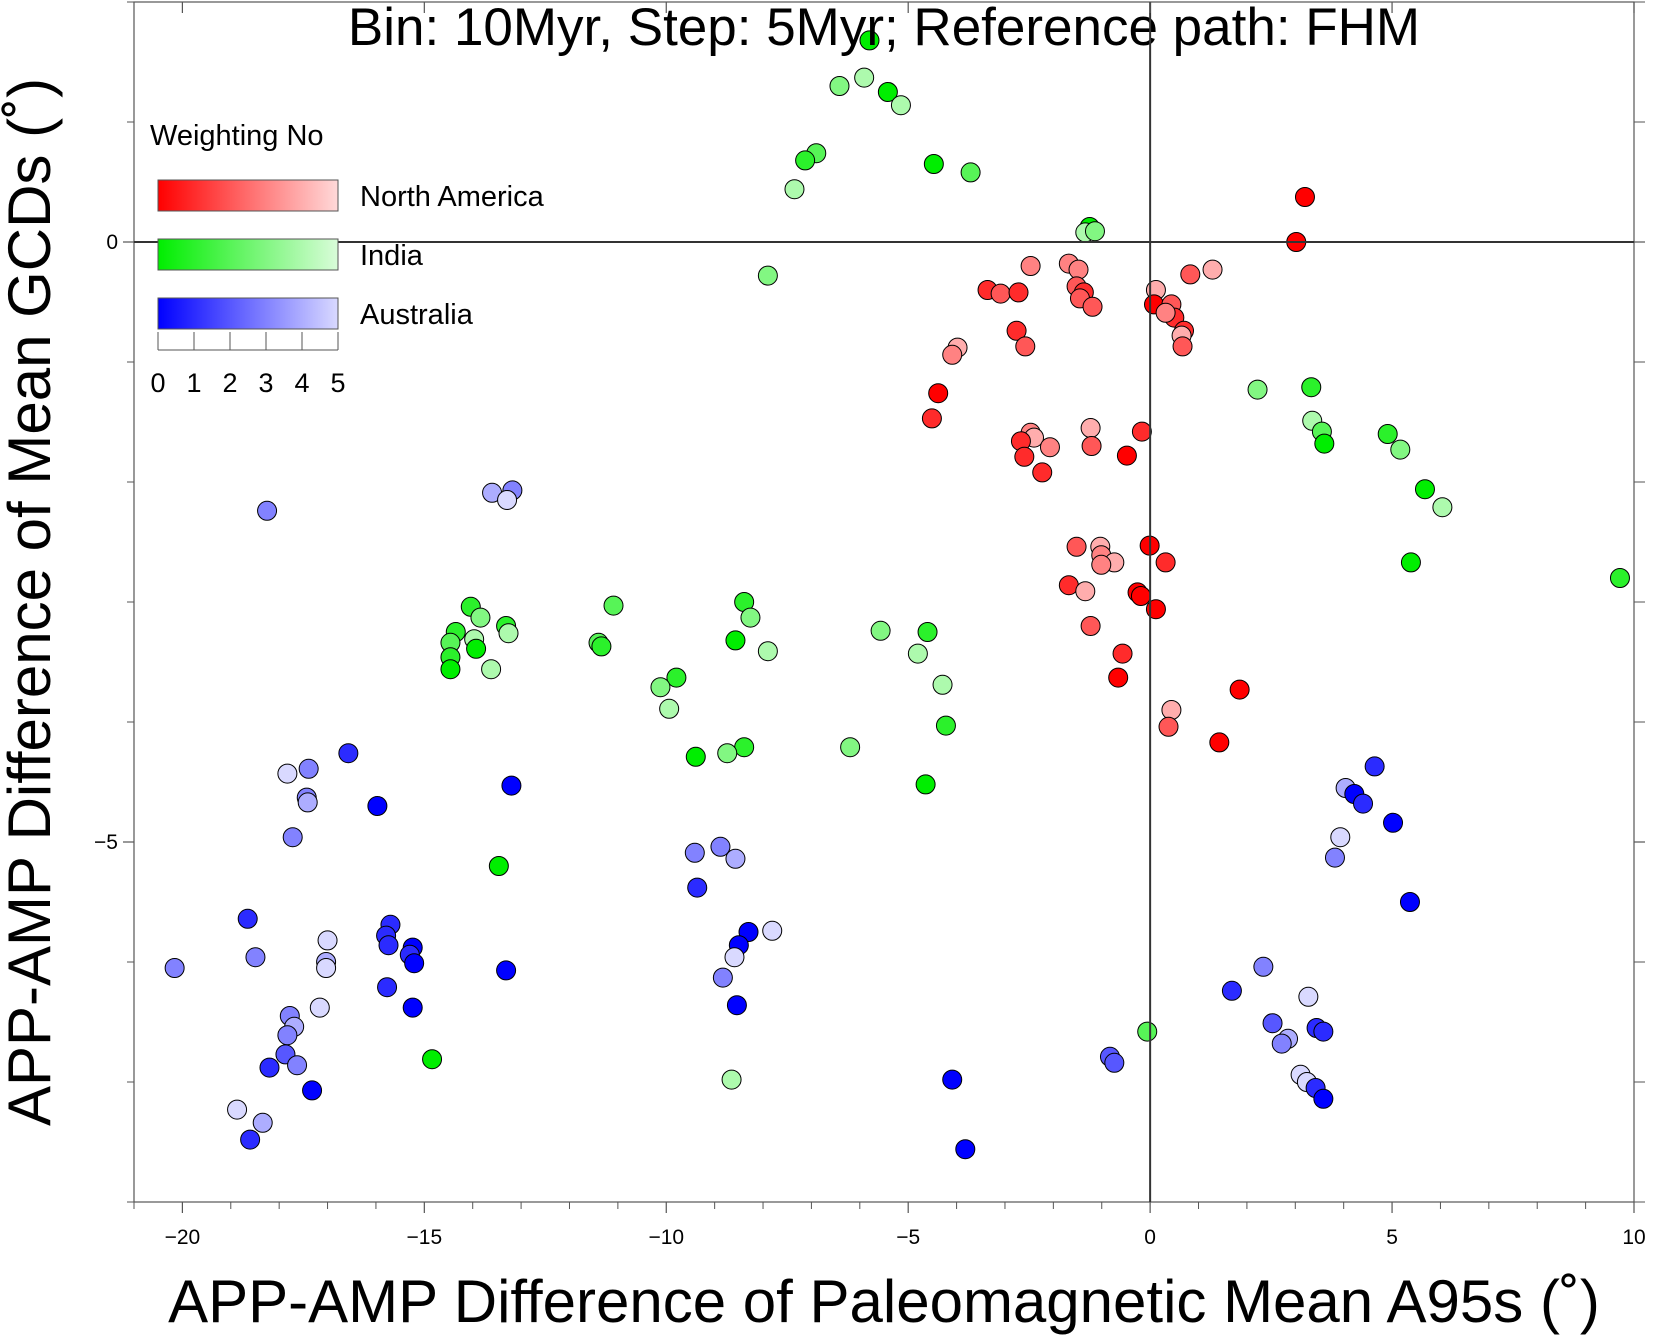 Image resolution: width=1680 pixels, height=1340 pixels. Describe the element at coordinates (112, 242) in the screenshot. I see `y-tick-label: 0` at that location.